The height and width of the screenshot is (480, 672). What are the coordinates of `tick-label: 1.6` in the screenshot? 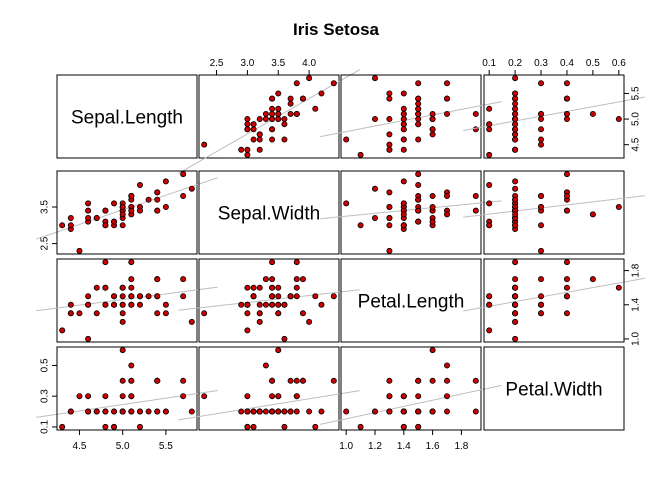 It's located at (433, 446).